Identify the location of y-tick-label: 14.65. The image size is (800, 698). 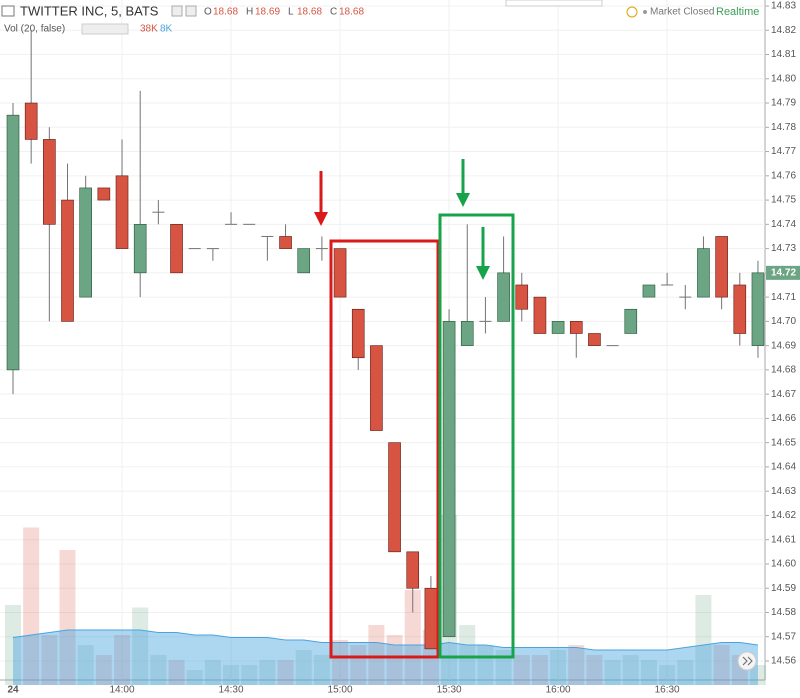
(783, 442).